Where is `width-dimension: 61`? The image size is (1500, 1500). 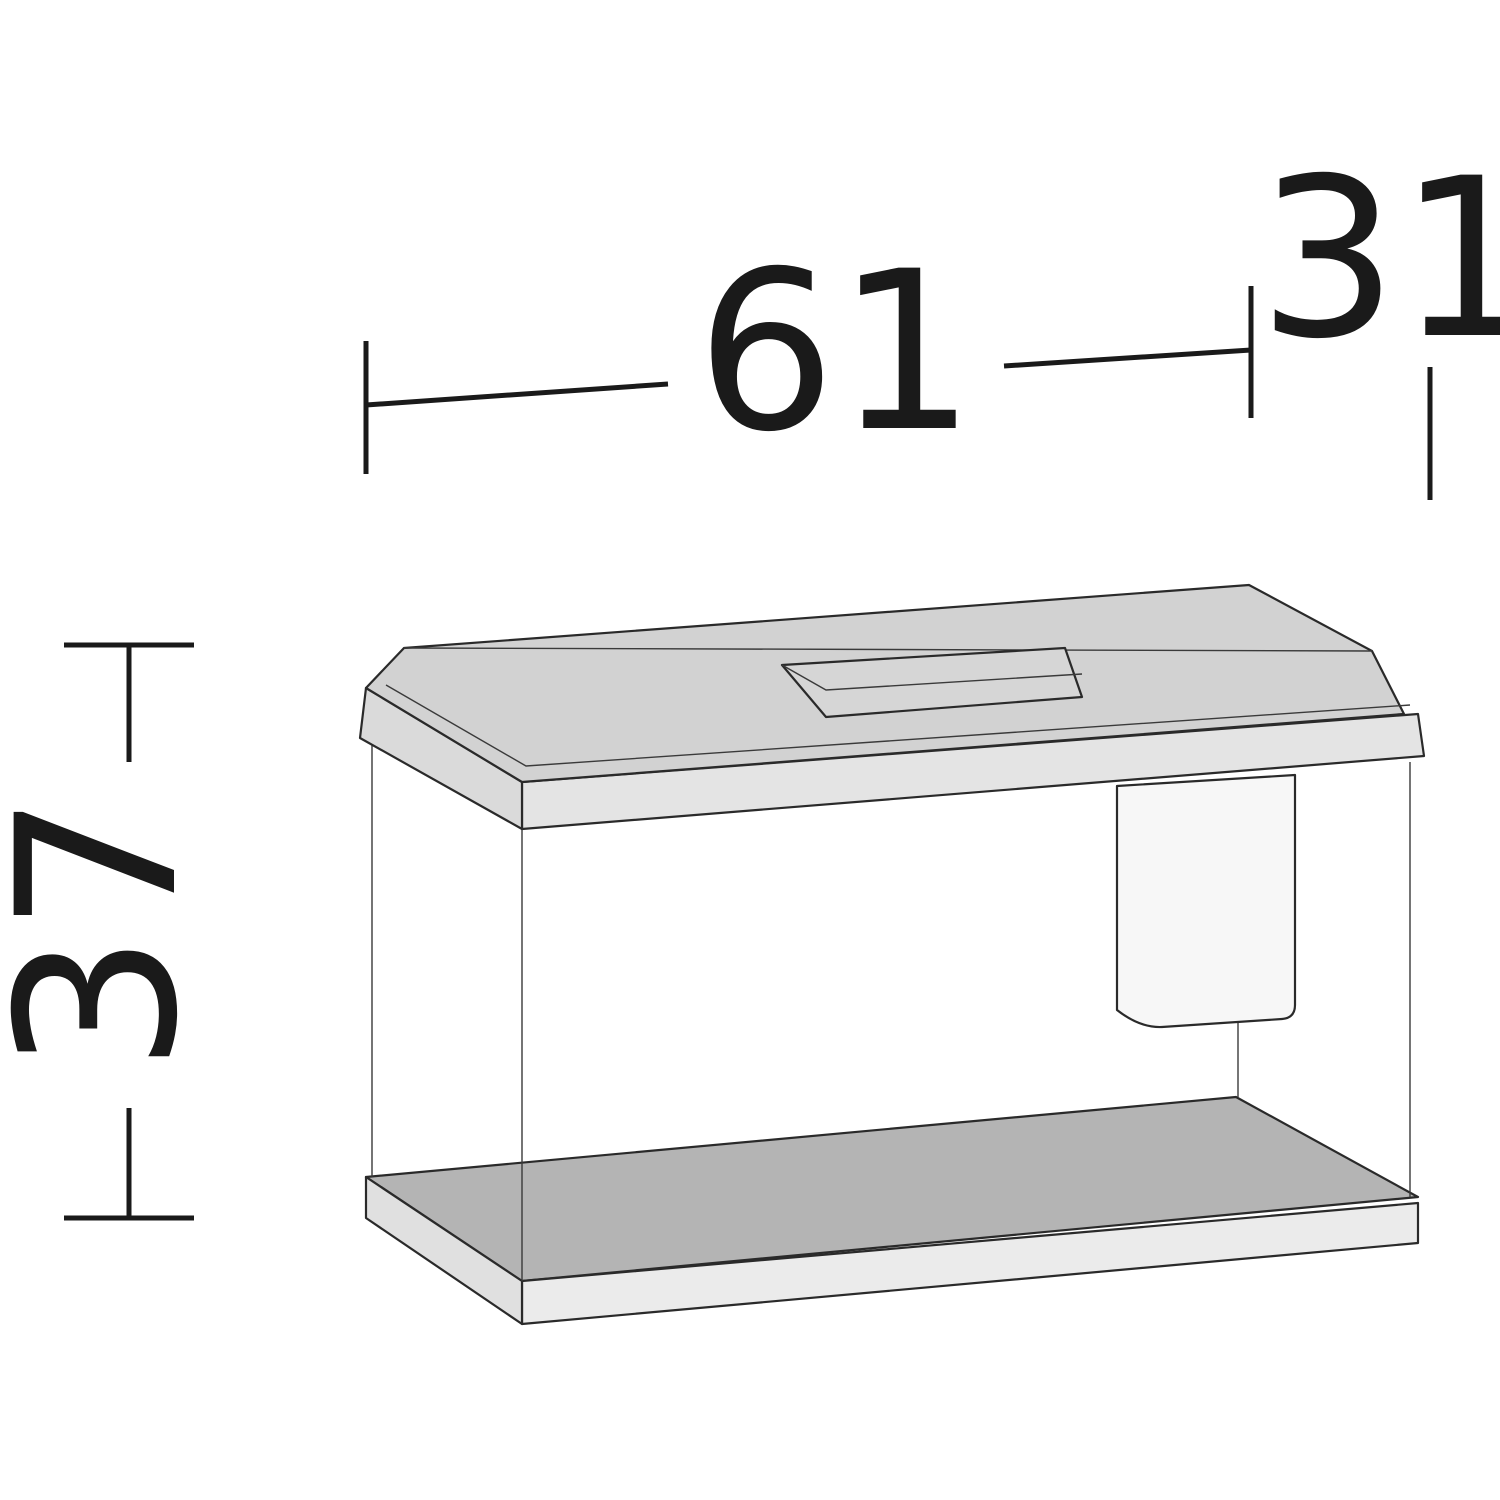
width-dimension: 61 is located at coordinates (808, 352).